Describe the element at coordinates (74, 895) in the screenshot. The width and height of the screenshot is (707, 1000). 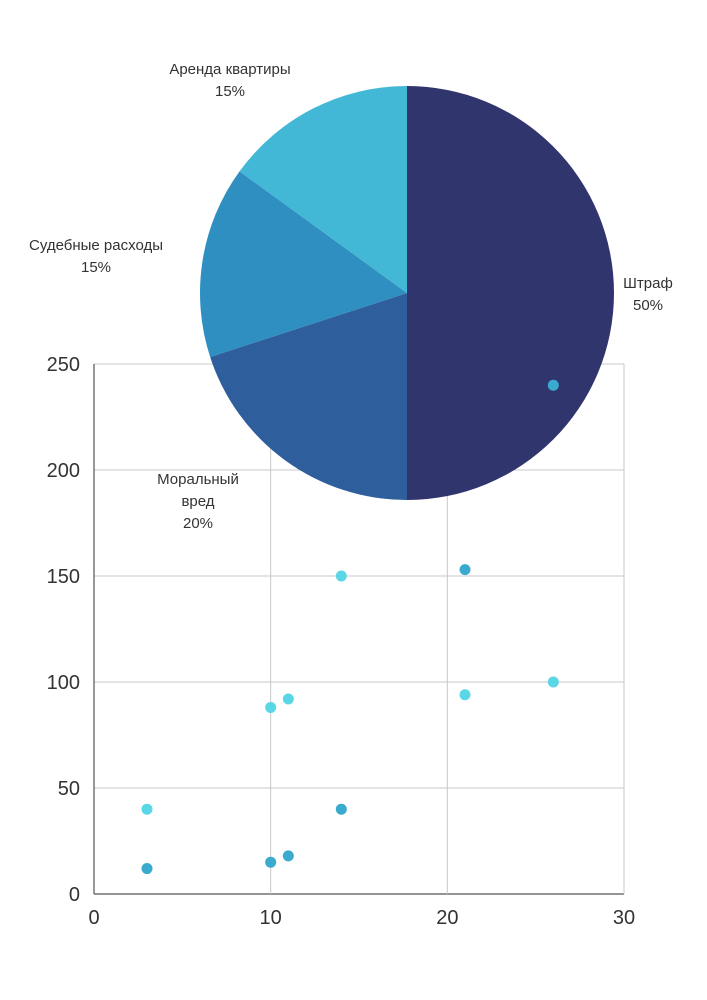
I see `y-tick-label: 0` at that location.